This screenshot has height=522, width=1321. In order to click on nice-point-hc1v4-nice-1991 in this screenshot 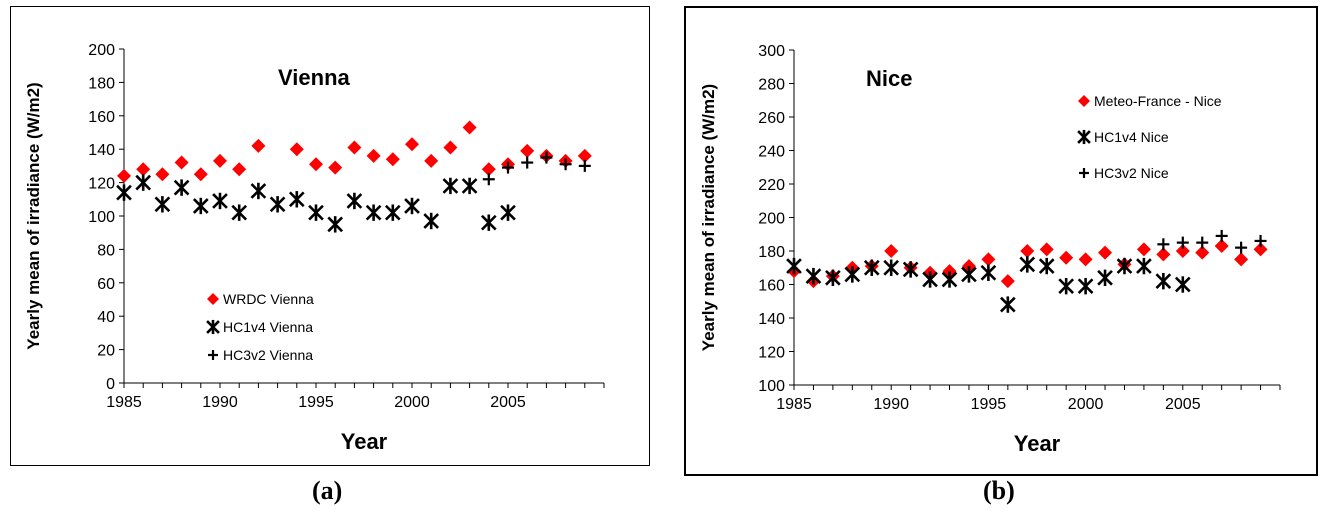, I will do `click(910, 269)`.